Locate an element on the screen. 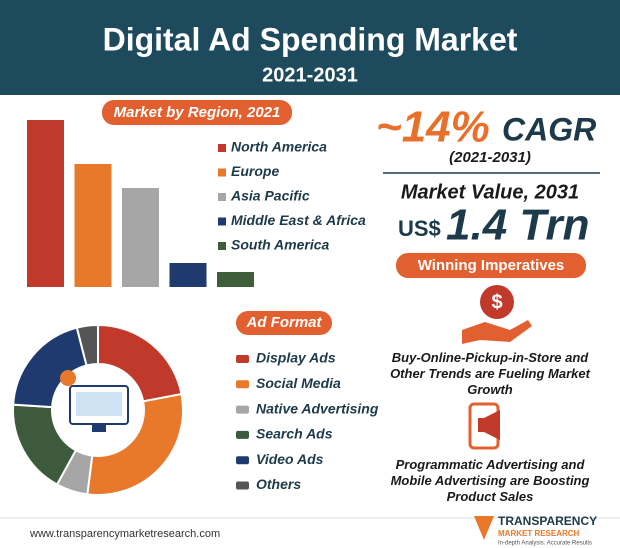 Image resolution: width=620 pixels, height=548 pixels. legend-label: Asia Pacific is located at coordinates (270, 196).